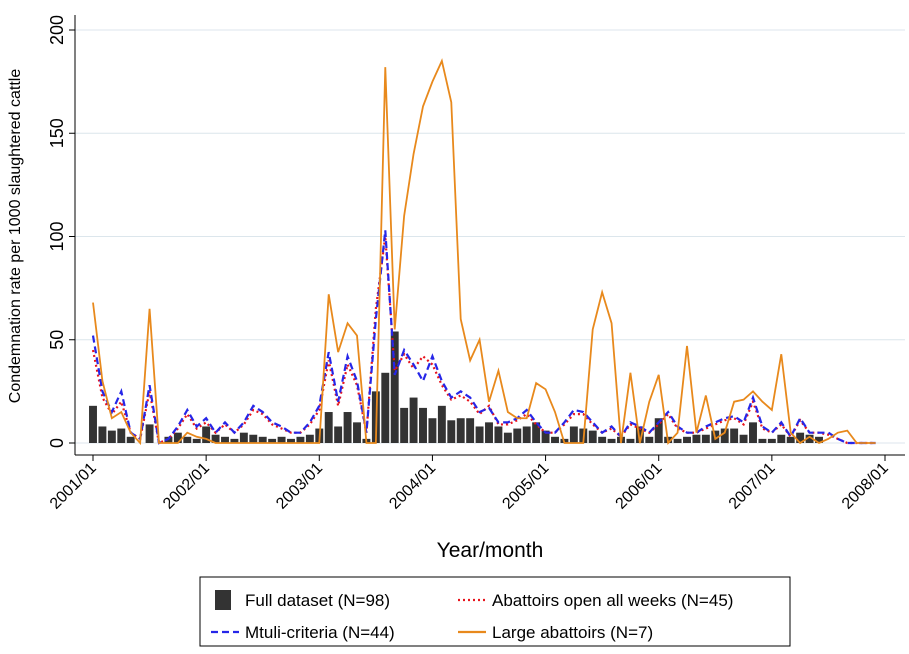  Describe the element at coordinates (299, 486) in the screenshot. I see `x-tick-label: 2003/01` at that location.